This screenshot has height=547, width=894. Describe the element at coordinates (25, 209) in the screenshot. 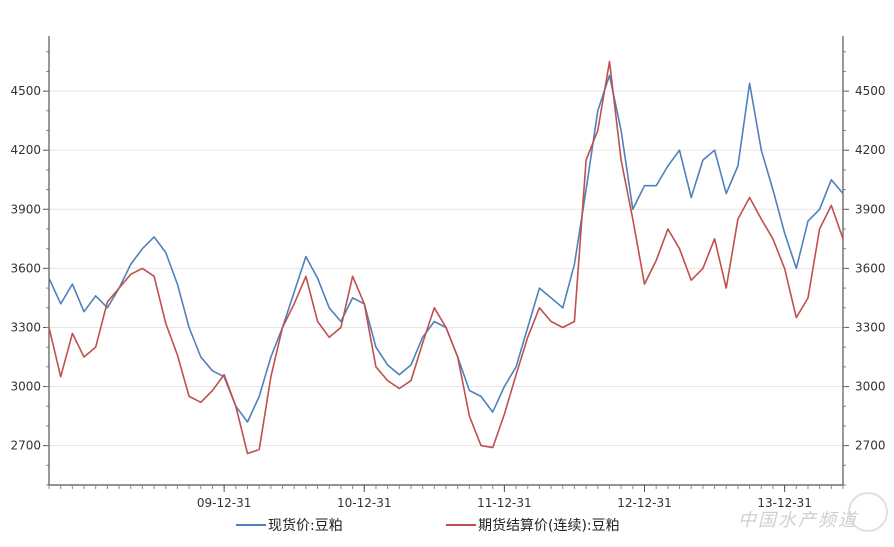

I see `y-tick-label-left: 3900` at that location.